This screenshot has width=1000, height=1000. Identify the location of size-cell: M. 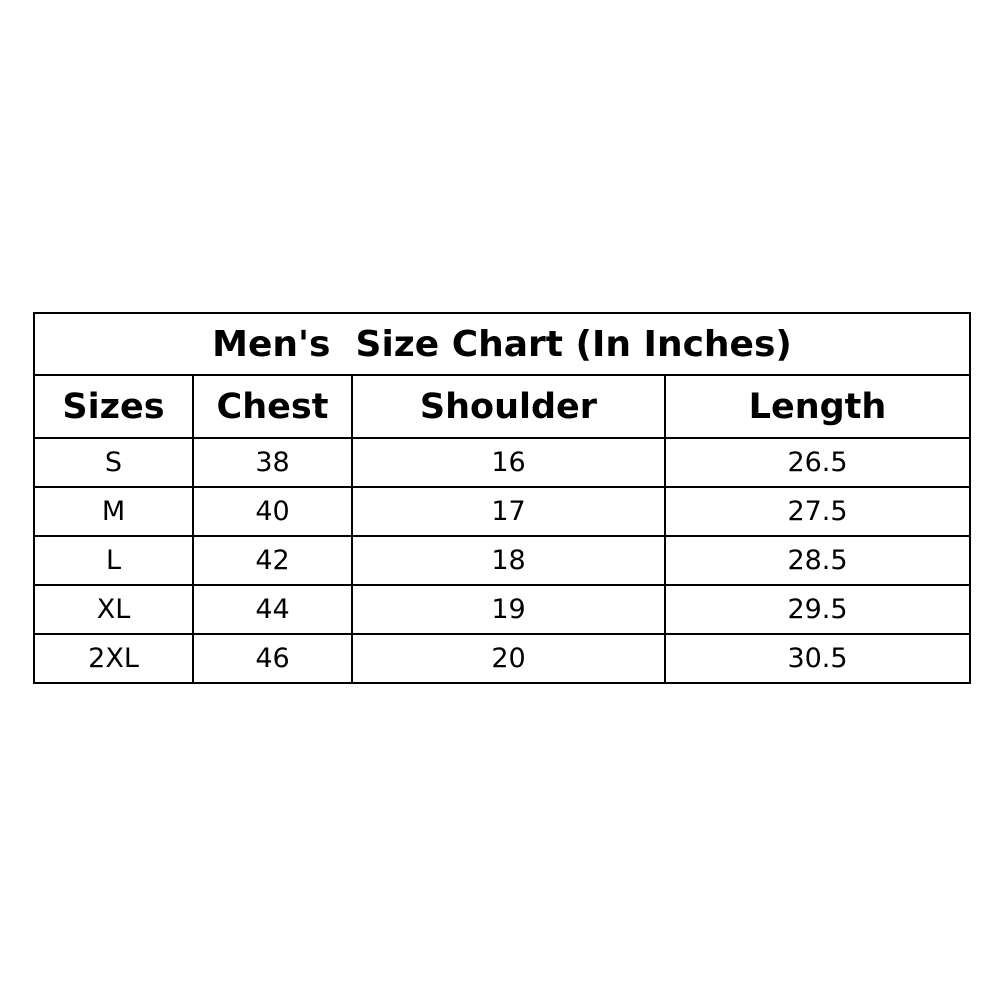
(113, 511).